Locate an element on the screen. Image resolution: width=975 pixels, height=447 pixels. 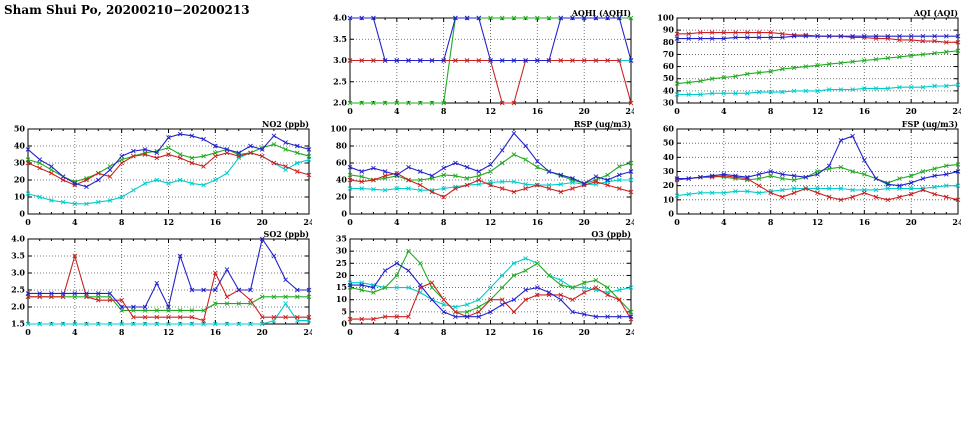
y-tick-label: 80 is located at coordinates (669, 42).